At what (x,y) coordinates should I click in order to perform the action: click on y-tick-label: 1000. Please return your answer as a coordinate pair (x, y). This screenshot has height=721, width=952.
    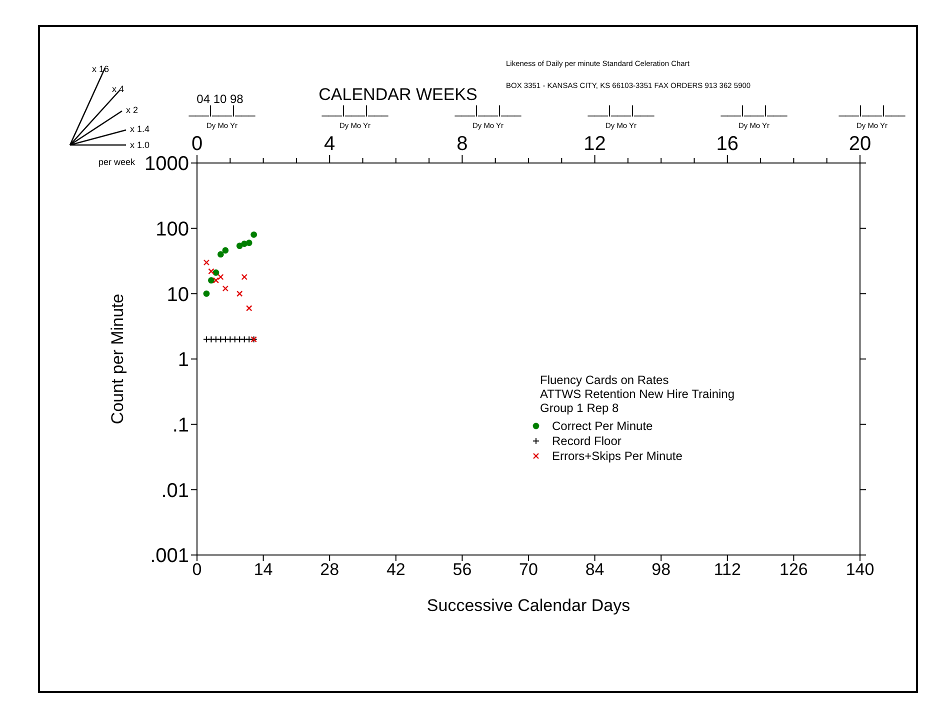
    Looking at the image, I should click on (166, 164).